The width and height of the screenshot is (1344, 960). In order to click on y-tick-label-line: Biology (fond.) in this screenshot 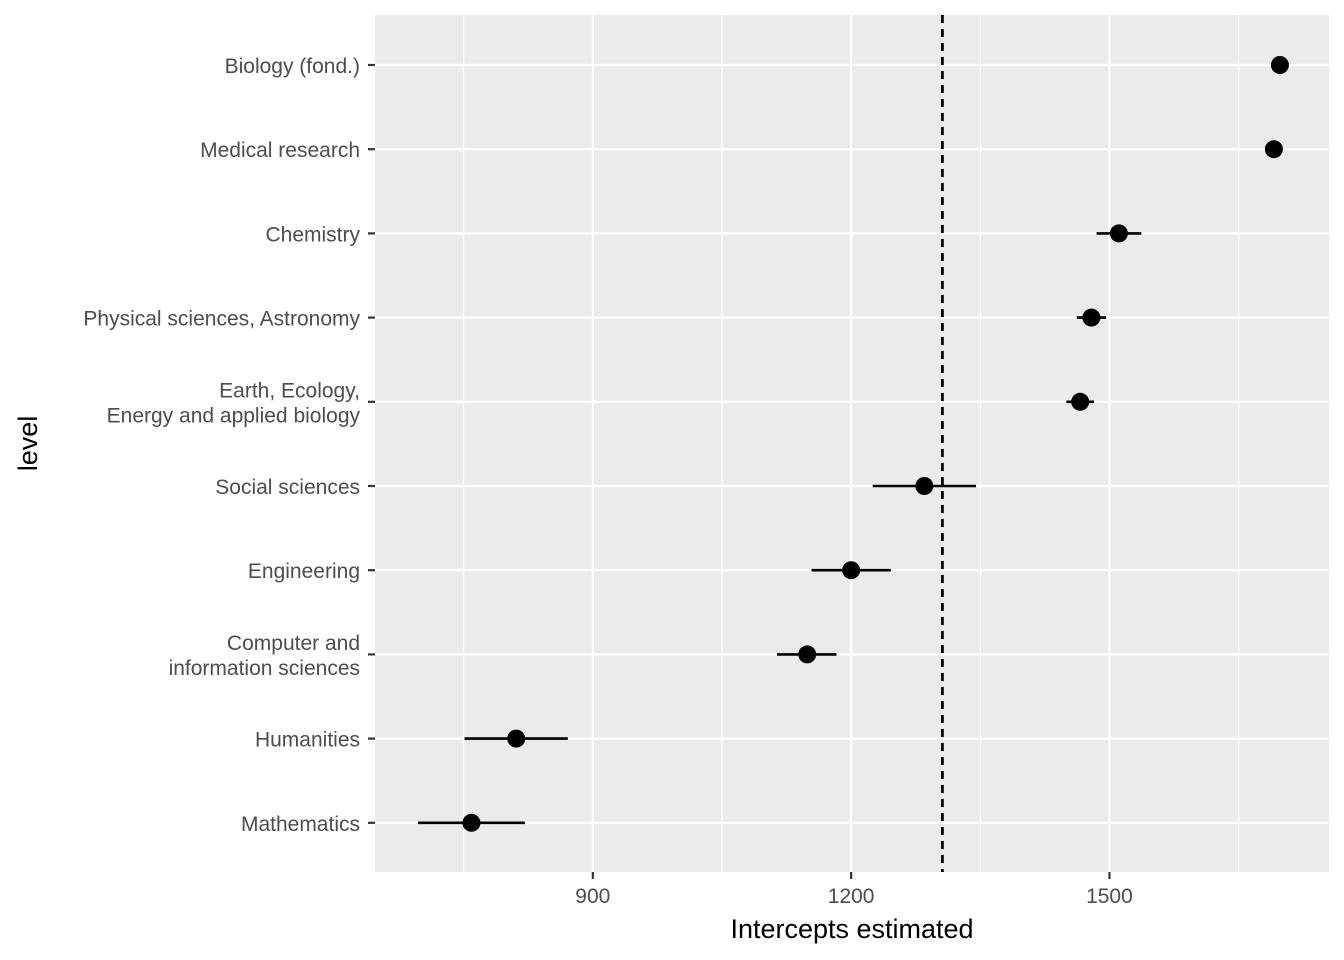, I will do `click(292, 66)`.